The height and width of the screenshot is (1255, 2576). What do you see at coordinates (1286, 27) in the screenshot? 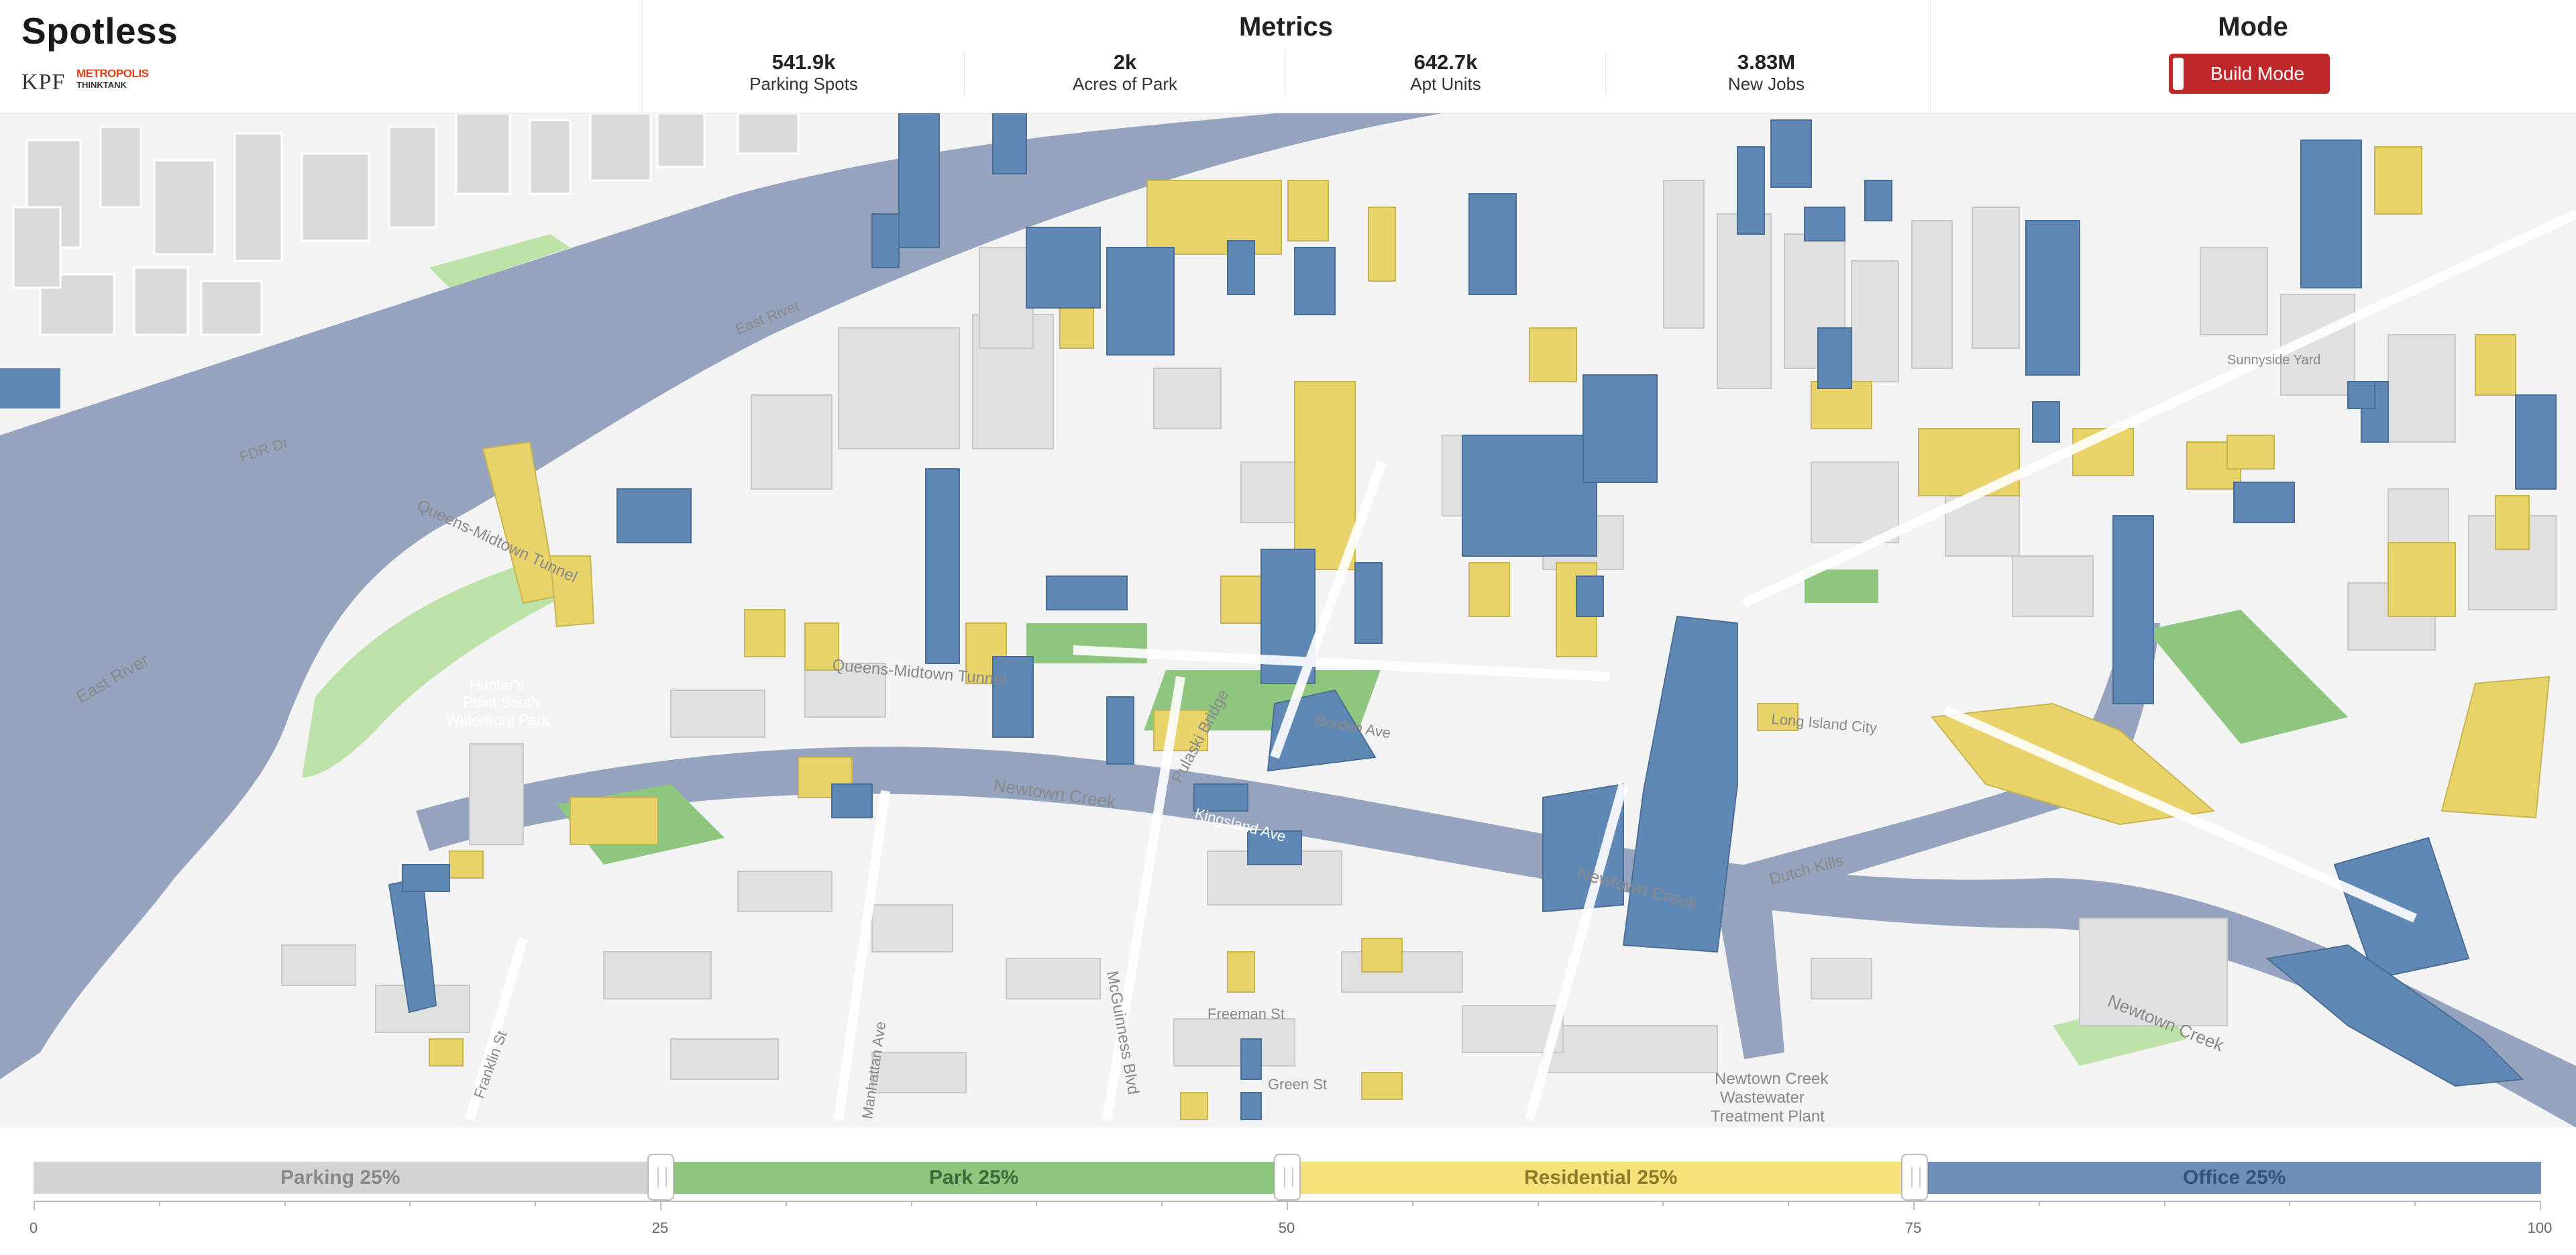
I see `metrics-title: Metrics` at bounding box center [1286, 27].